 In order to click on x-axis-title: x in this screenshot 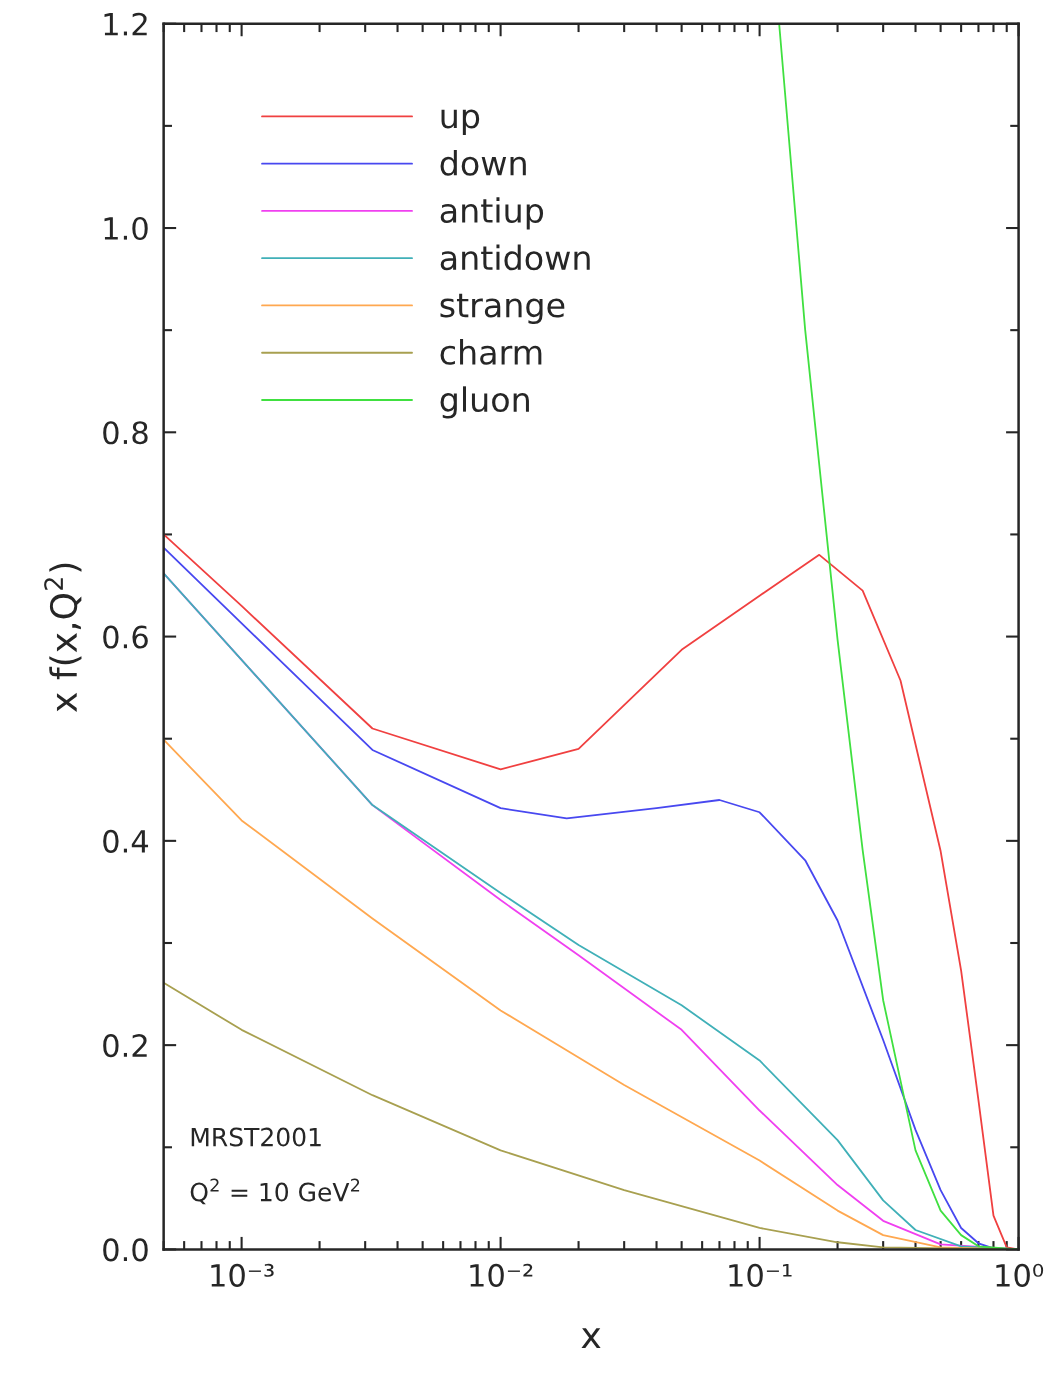, I will do `click(591, 1338)`.